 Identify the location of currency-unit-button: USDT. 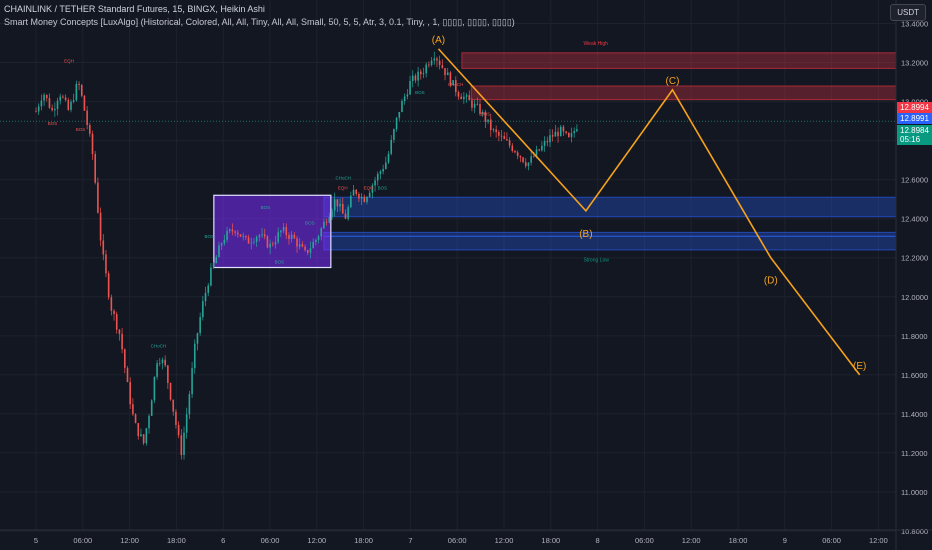
(908, 12).